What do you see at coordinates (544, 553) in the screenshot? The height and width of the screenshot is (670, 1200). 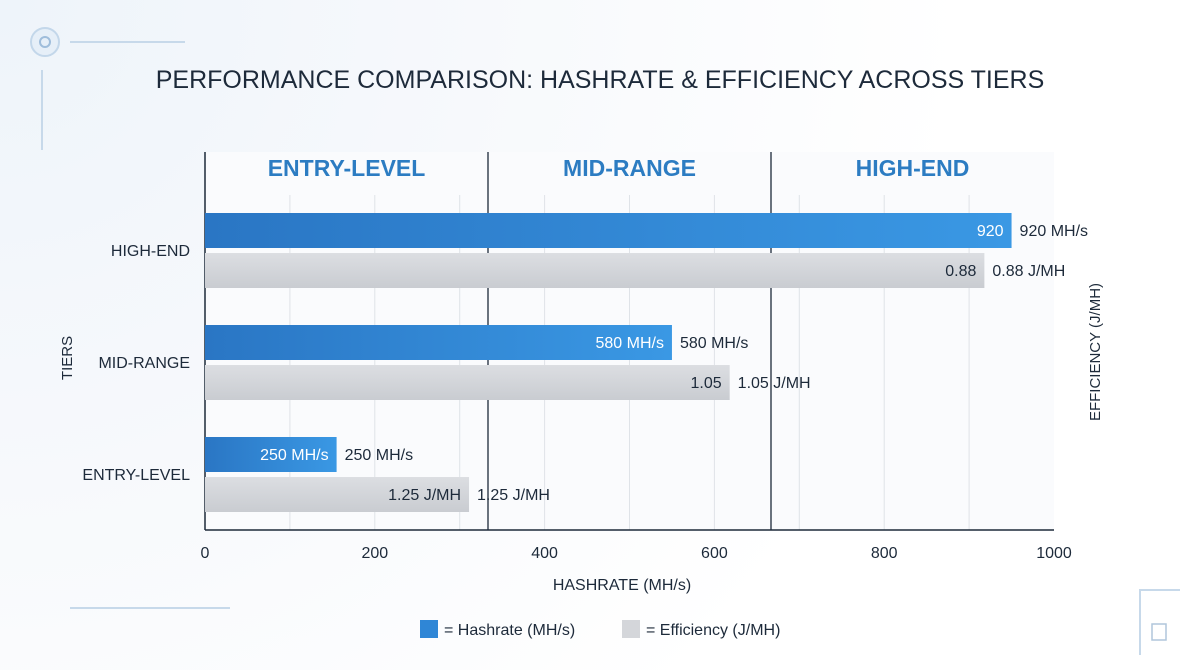 I see `x-tick-label: 400` at bounding box center [544, 553].